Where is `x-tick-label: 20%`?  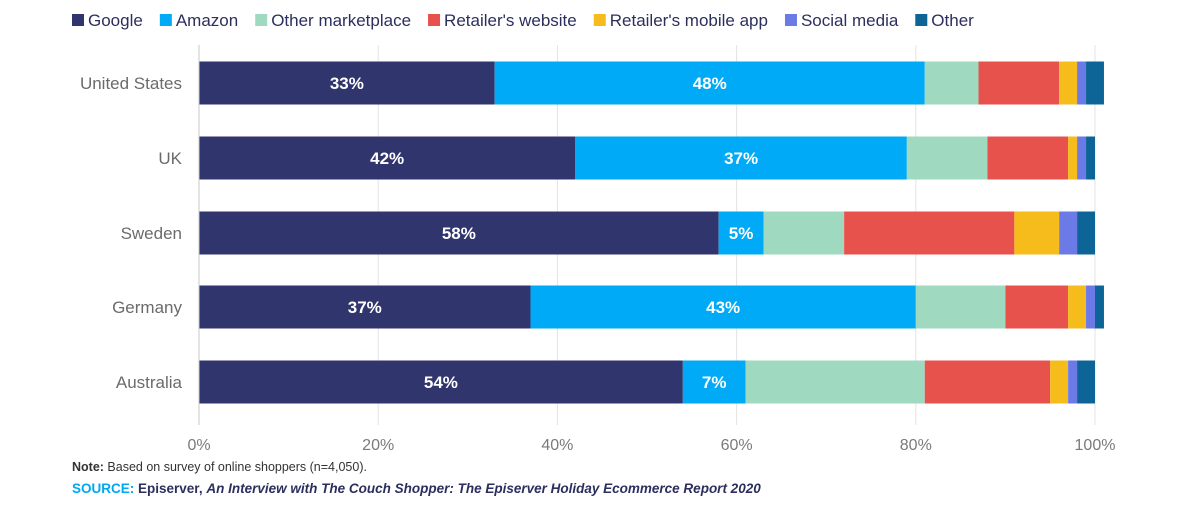 x-tick-label: 20% is located at coordinates (378, 445).